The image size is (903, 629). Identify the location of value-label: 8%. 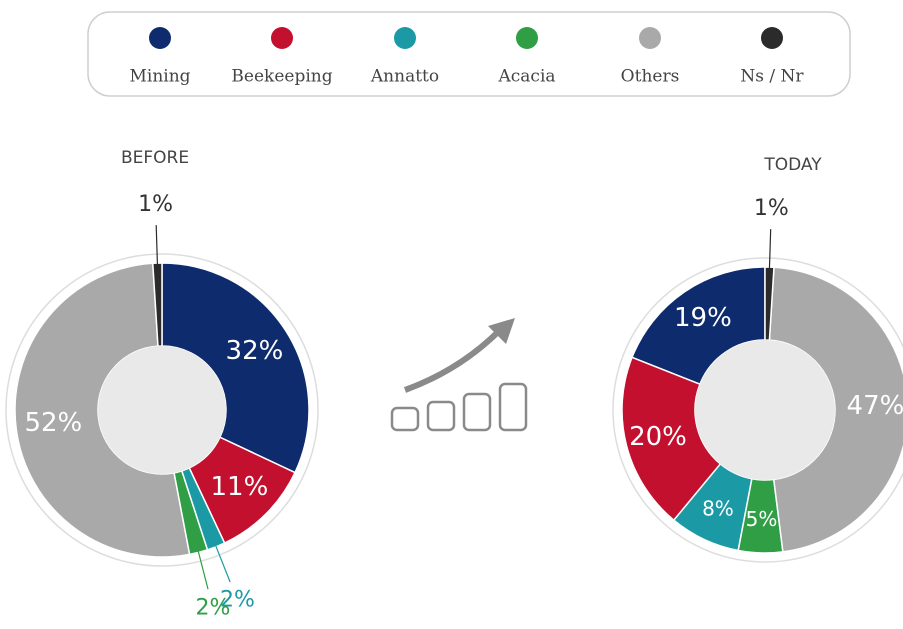
(718, 508).